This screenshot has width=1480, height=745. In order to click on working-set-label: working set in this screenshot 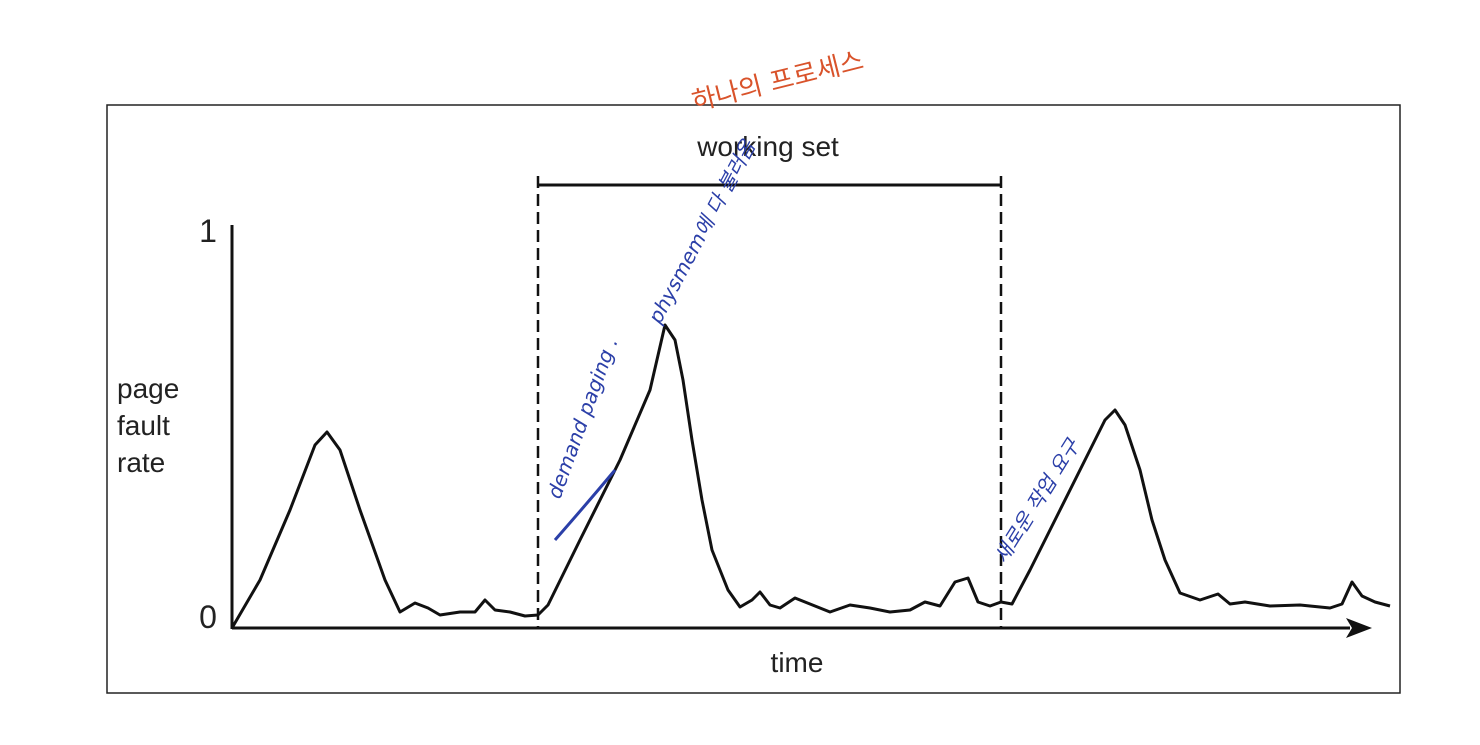, I will do `click(767, 146)`.